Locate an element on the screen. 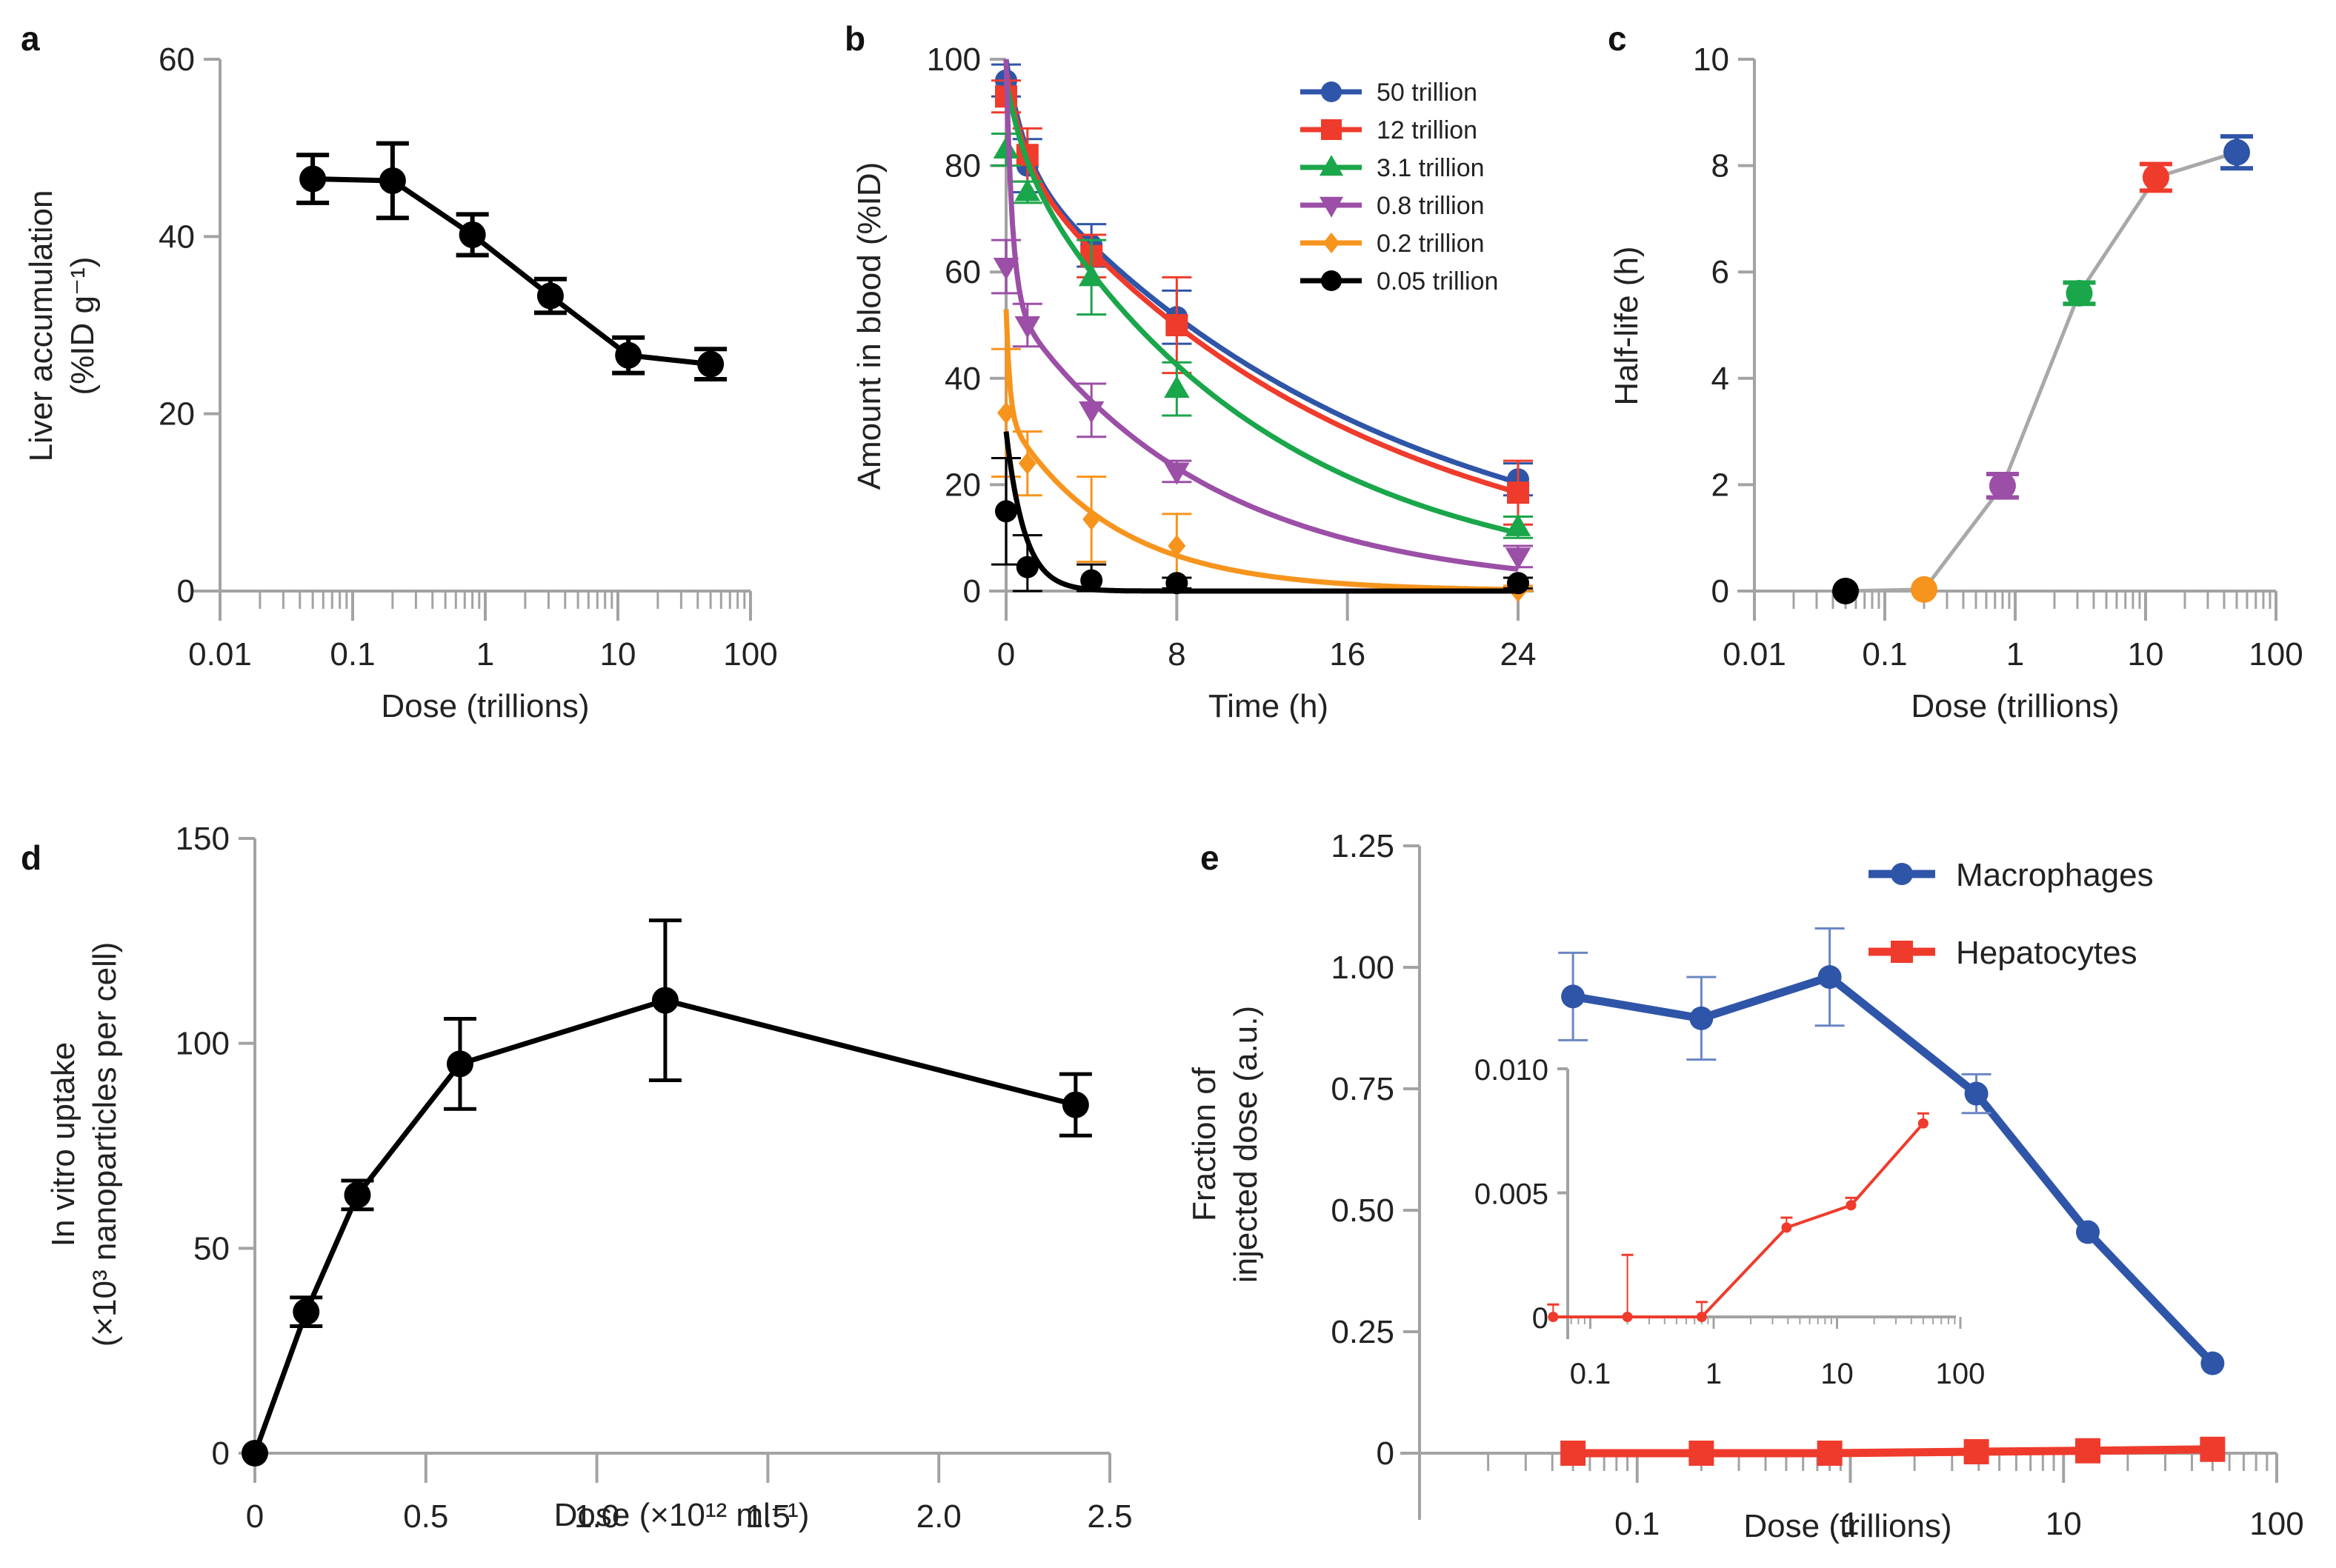 This screenshot has width=2336, height=1568. series-line-liver is located at coordinates (512, 271).